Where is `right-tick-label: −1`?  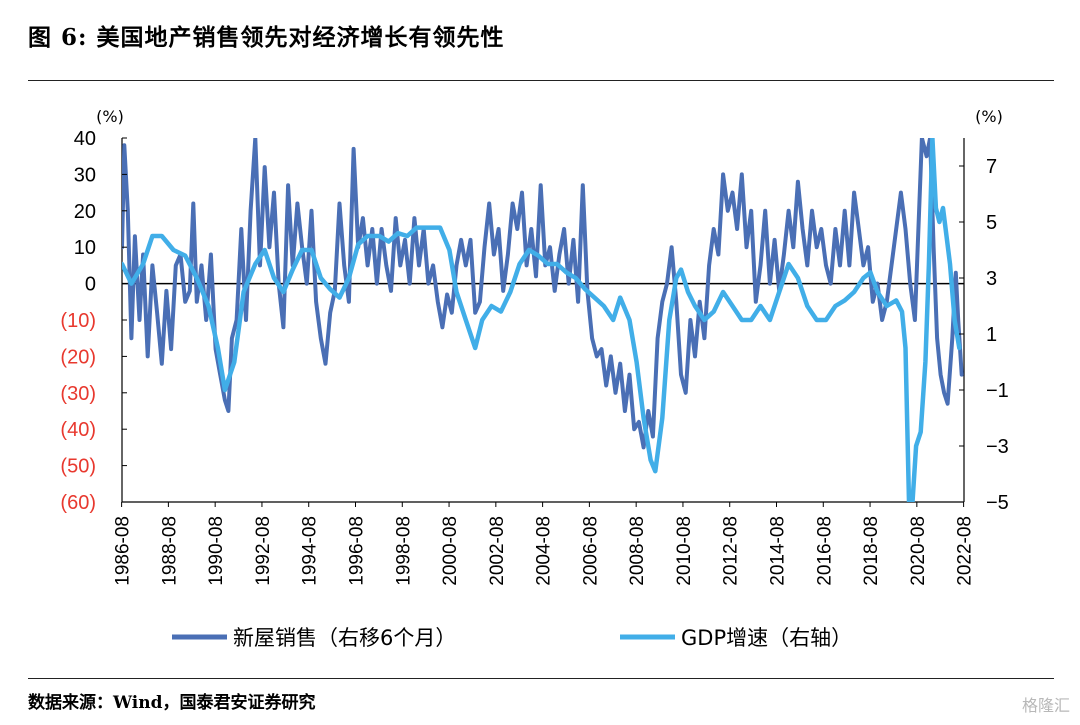
right-tick-label: −1 is located at coordinates (997, 391).